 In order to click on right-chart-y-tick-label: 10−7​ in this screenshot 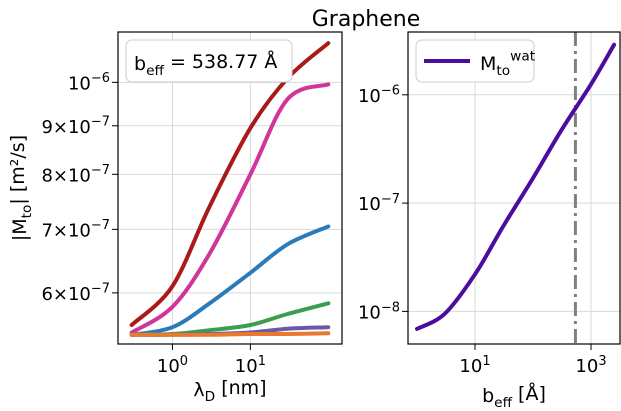, I will do `click(379, 203)`.